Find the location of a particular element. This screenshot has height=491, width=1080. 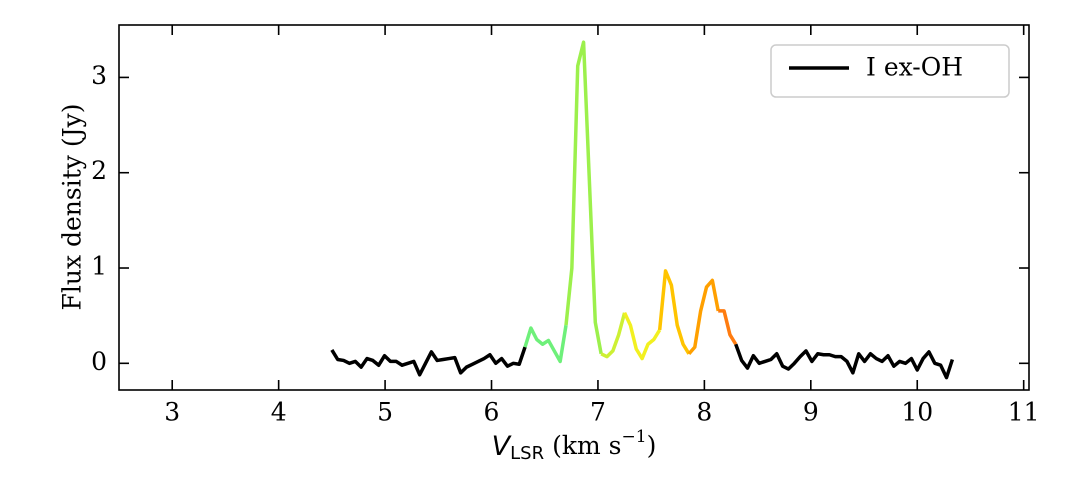

x-tick-label: 9 is located at coordinates (811, 412).